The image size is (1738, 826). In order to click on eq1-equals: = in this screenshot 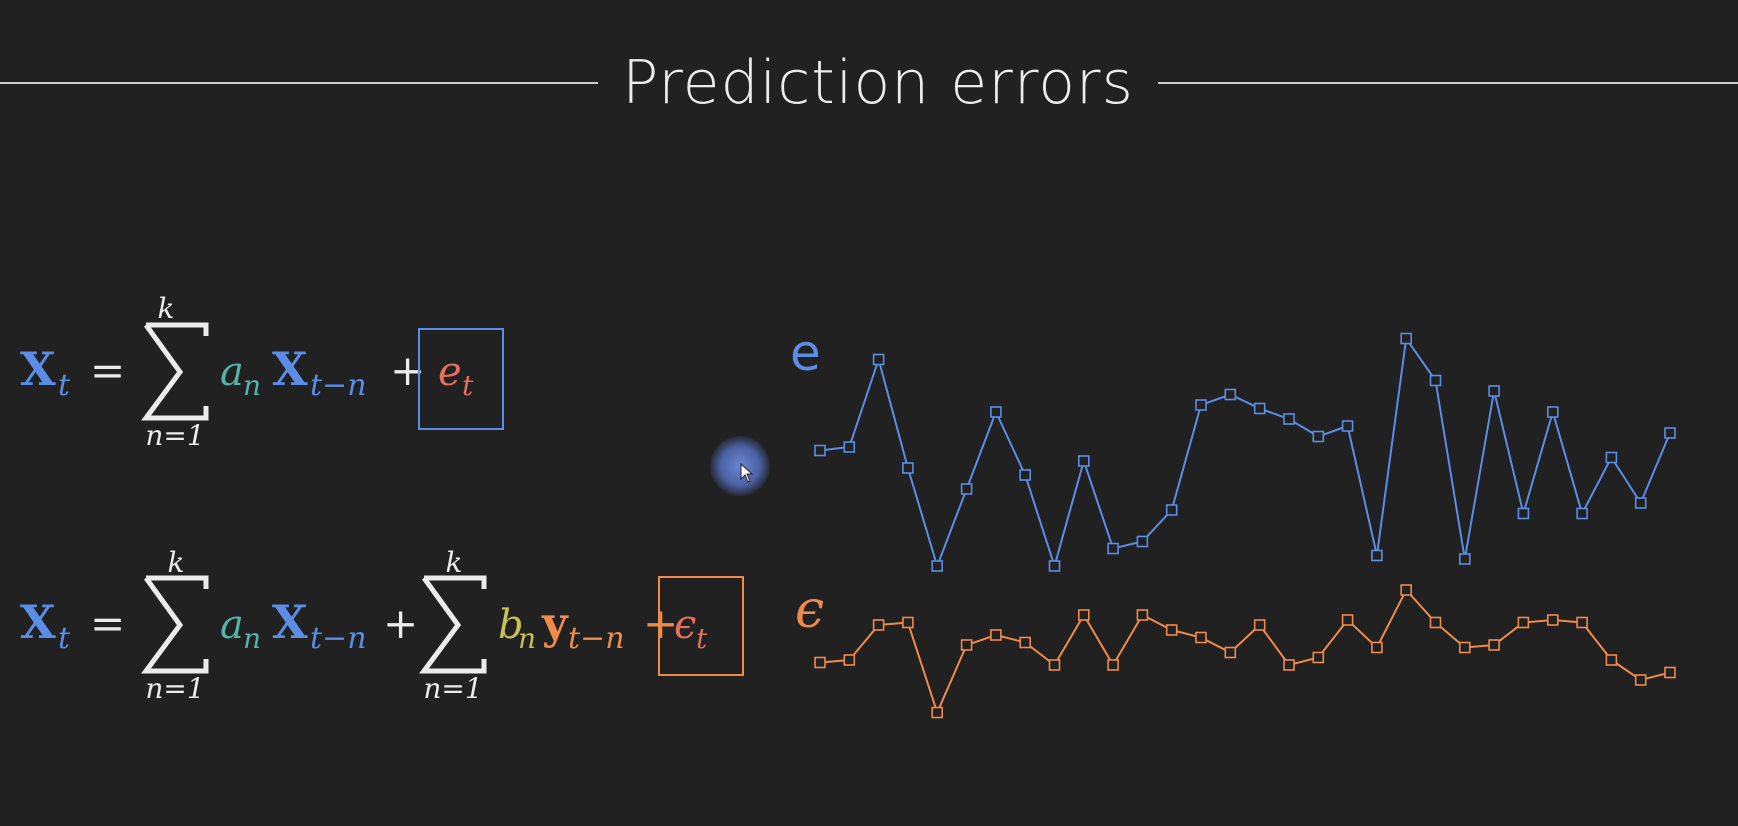, I will do `click(107, 370)`.